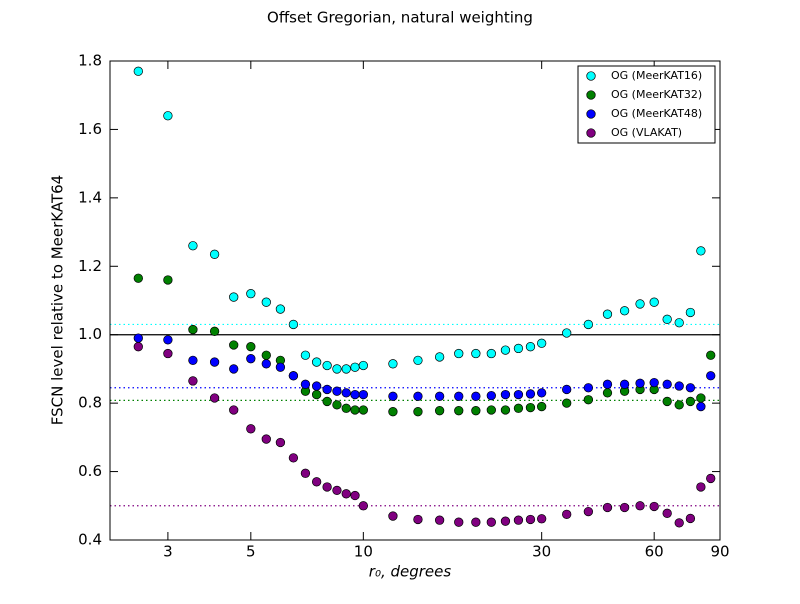 The image size is (800, 604). Describe the element at coordinates (654, 552) in the screenshot. I see `x-tick-label: 60` at that location.